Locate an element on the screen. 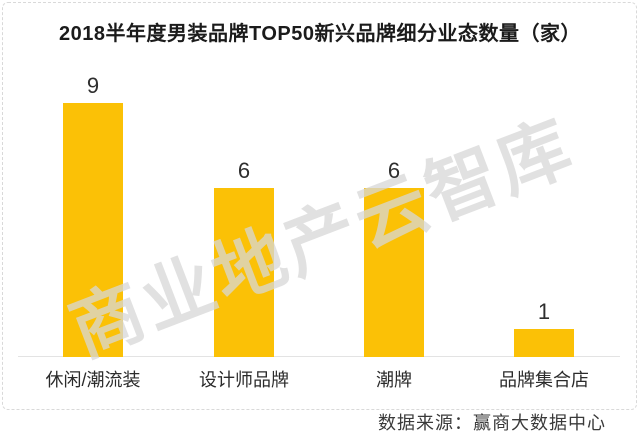 This screenshot has height=435, width=640. bar-value-label: 1 is located at coordinates (544, 311).